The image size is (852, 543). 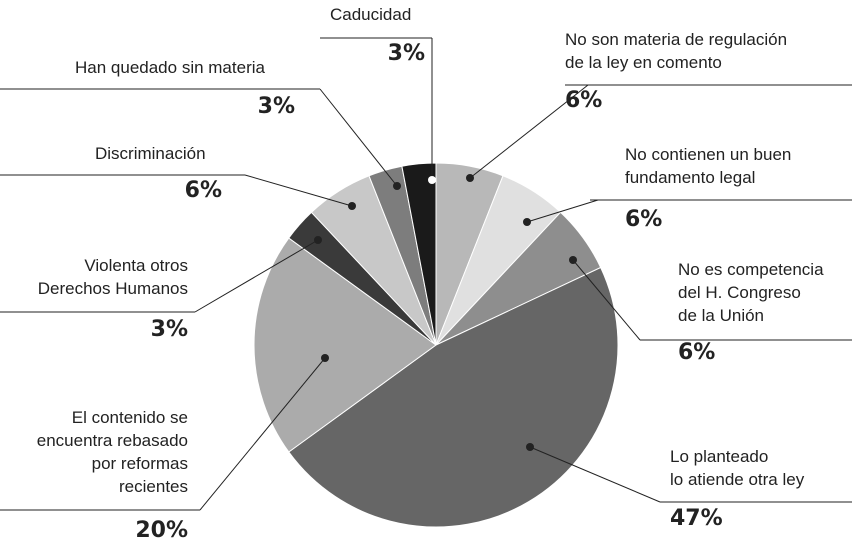 What do you see at coordinates (370, 14) in the screenshot?
I see `slice-label: Caducidad` at bounding box center [370, 14].